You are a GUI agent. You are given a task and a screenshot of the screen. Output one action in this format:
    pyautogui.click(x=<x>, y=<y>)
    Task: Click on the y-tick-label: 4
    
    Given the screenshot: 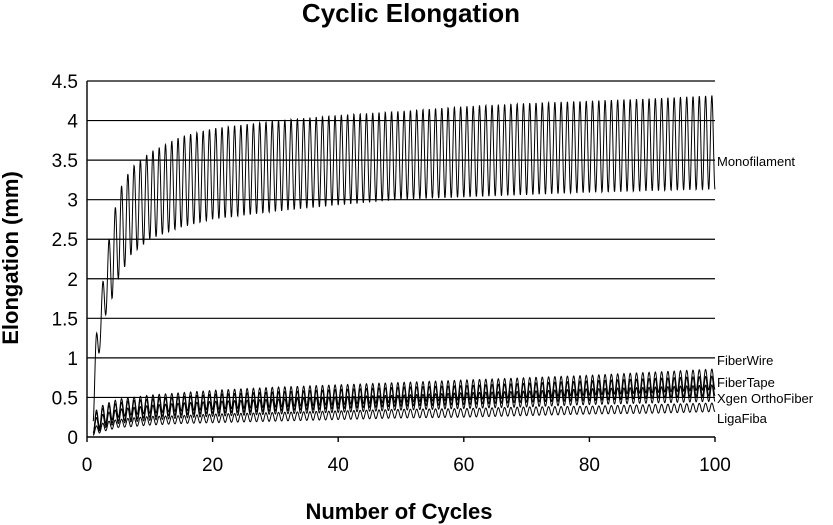 What is the action you would take?
    pyautogui.click(x=72, y=122)
    